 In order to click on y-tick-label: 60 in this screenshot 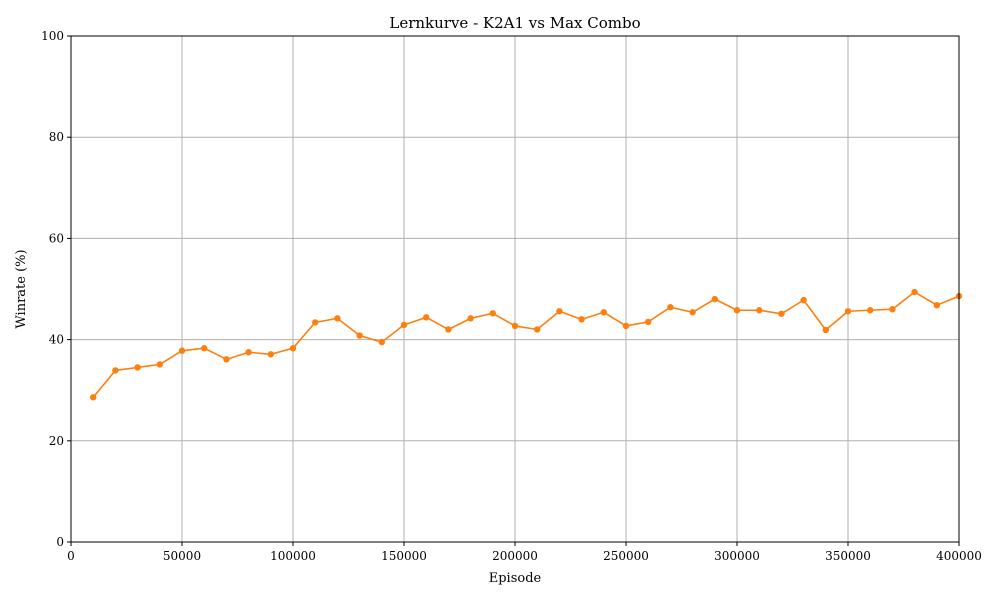, I will do `click(56, 238)`.